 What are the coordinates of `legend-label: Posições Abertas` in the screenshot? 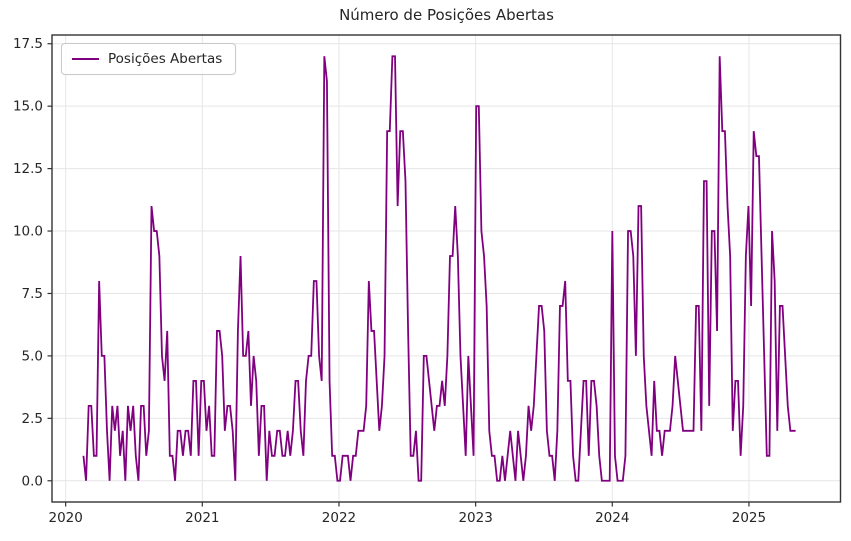 It's located at (165, 59).